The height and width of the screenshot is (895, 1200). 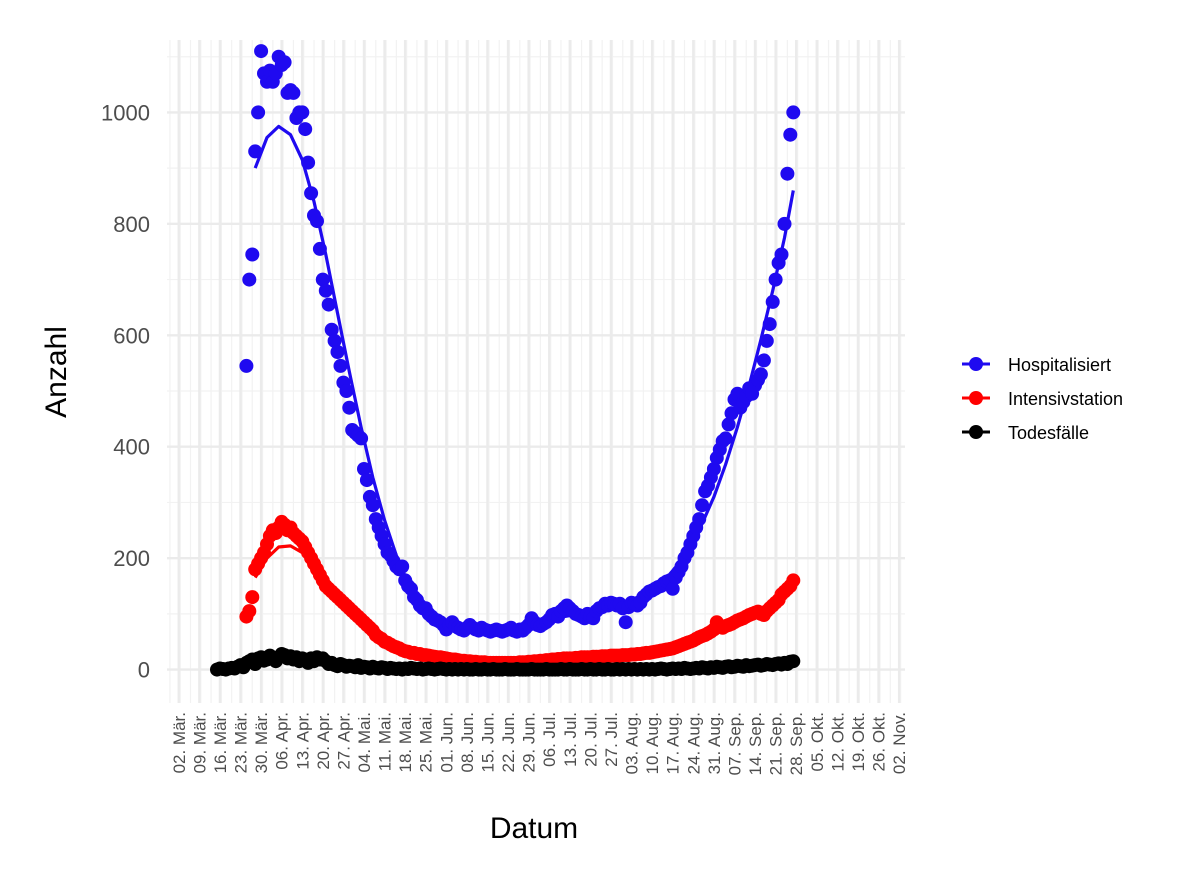 What do you see at coordinates (879, 742) in the screenshot?
I see `x-tick-label: 26. Okt.` at bounding box center [879, 742].